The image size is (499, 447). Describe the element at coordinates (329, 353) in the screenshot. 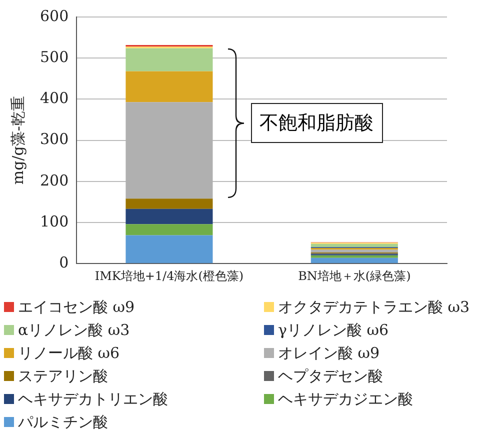

I see `legend-label: オレイン酸 ω9` at that location.